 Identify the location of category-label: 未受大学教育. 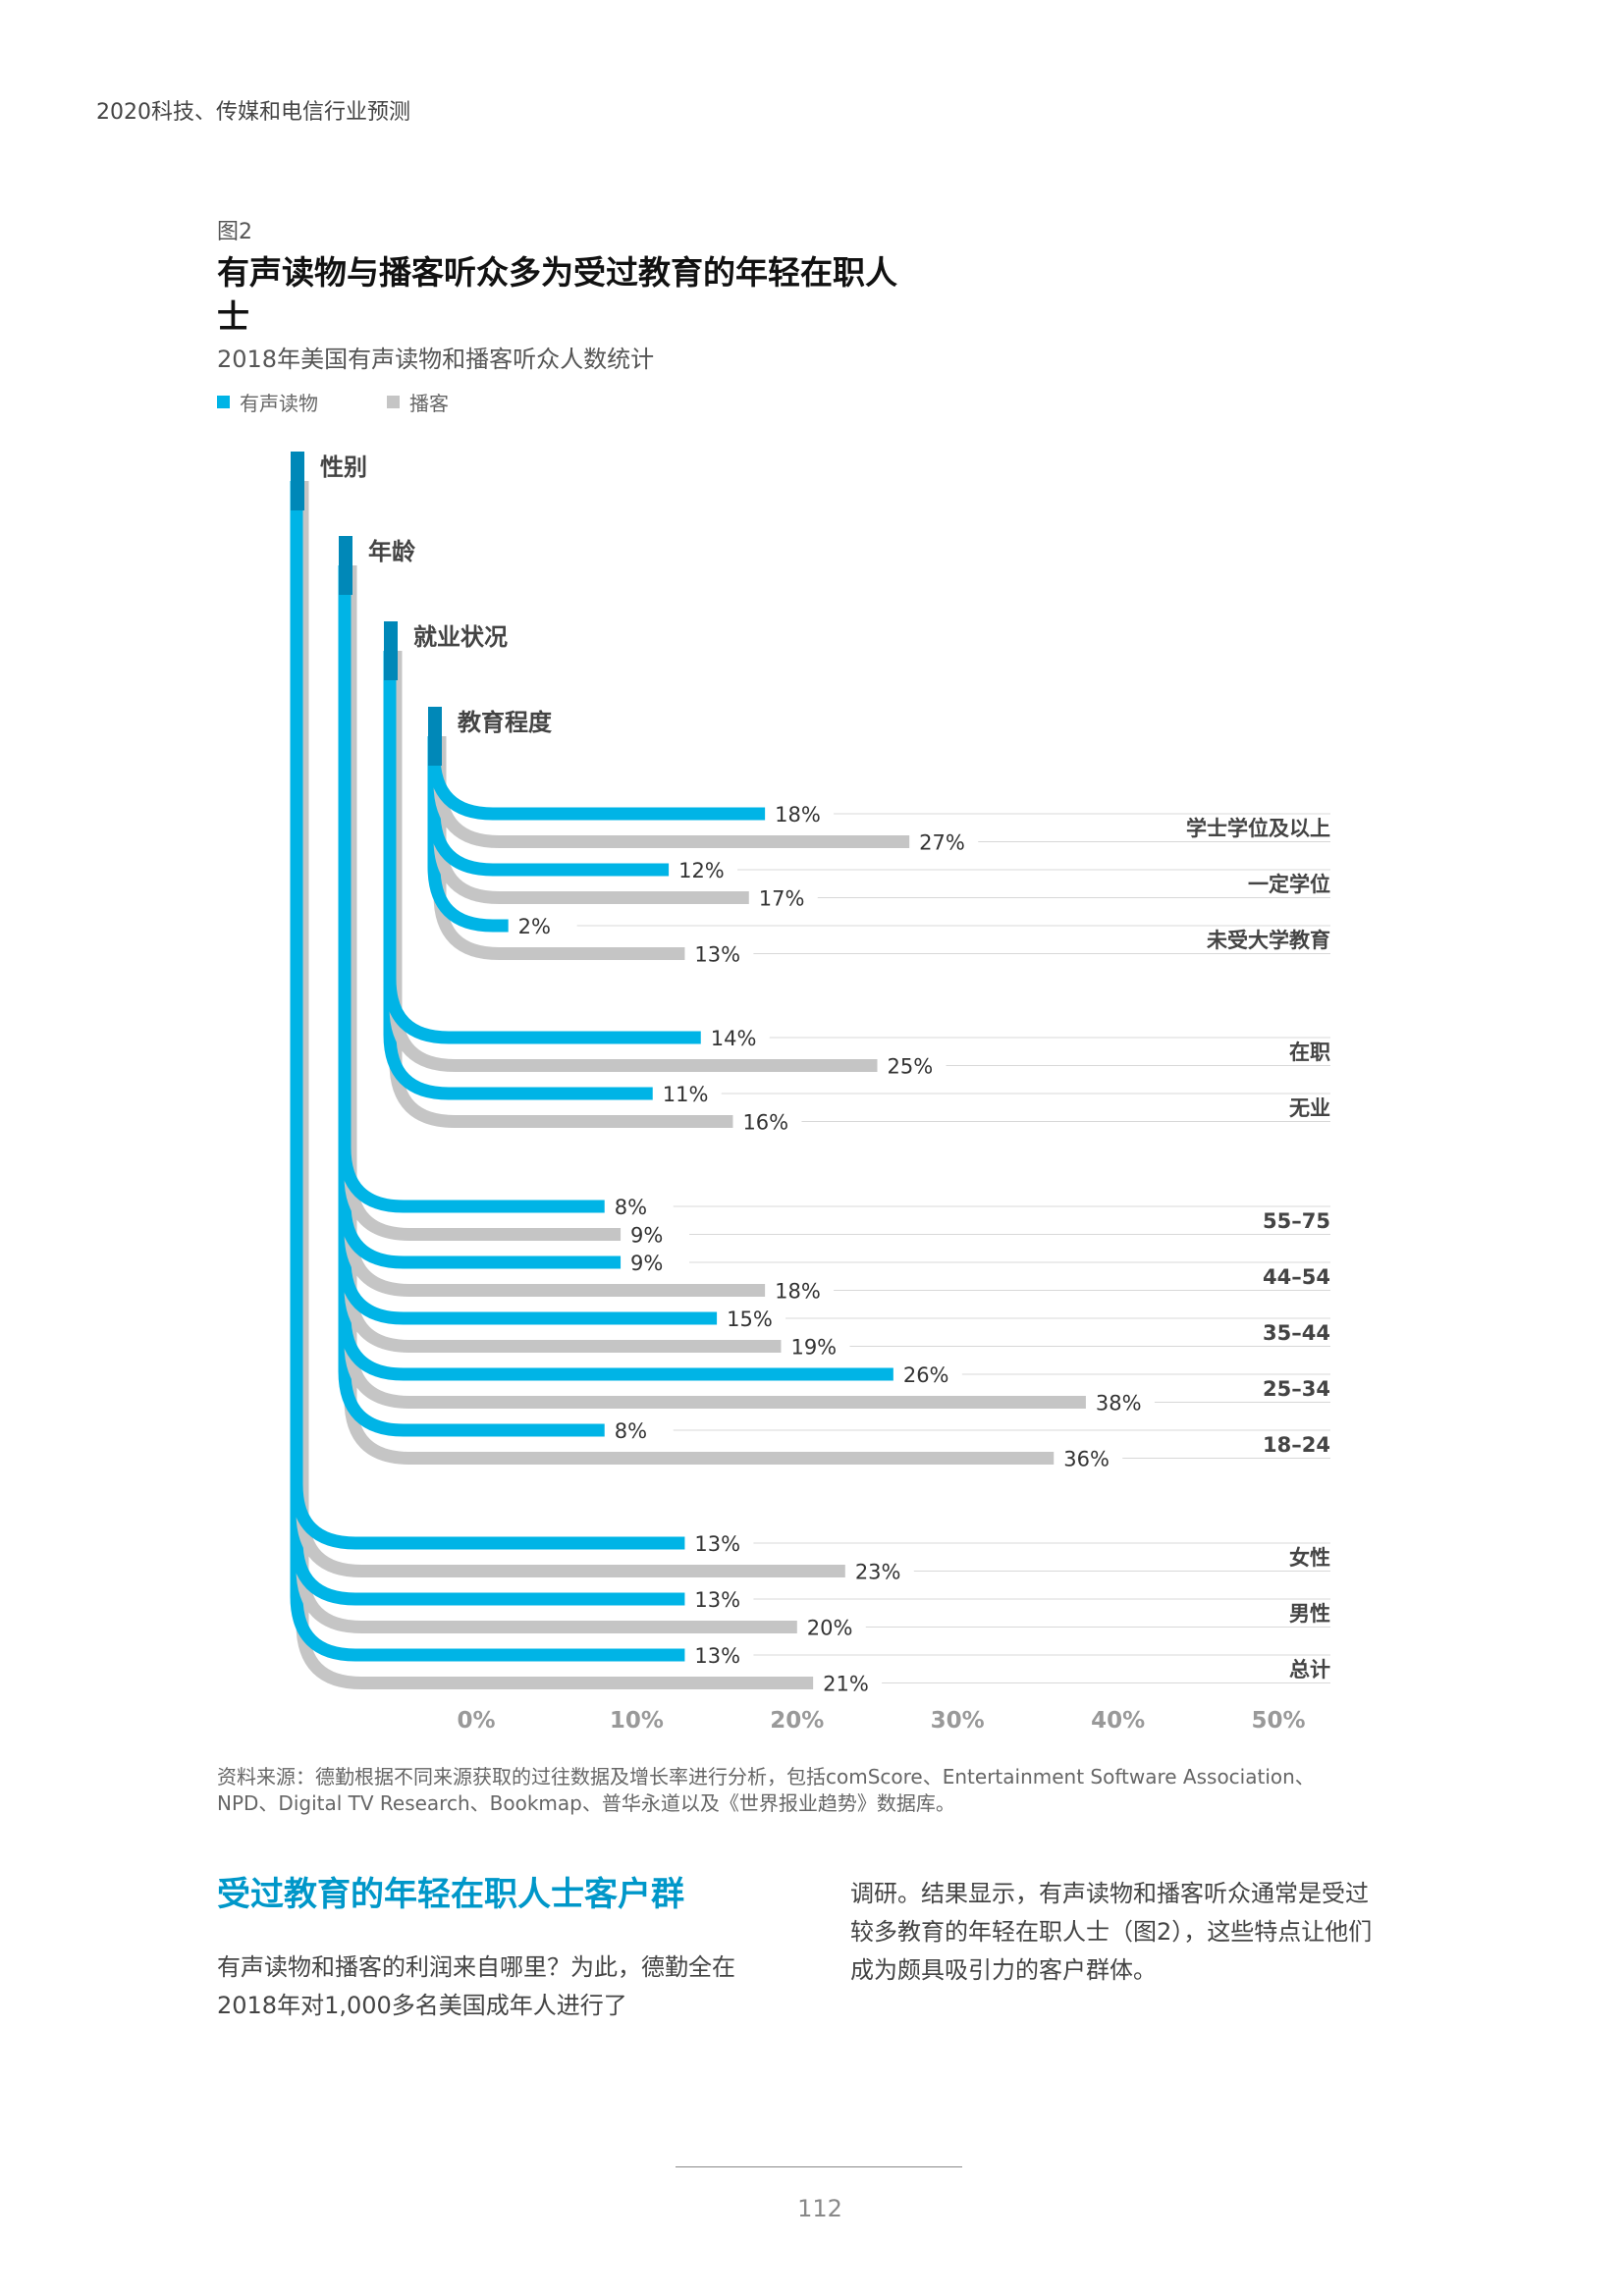
(1268, 940).